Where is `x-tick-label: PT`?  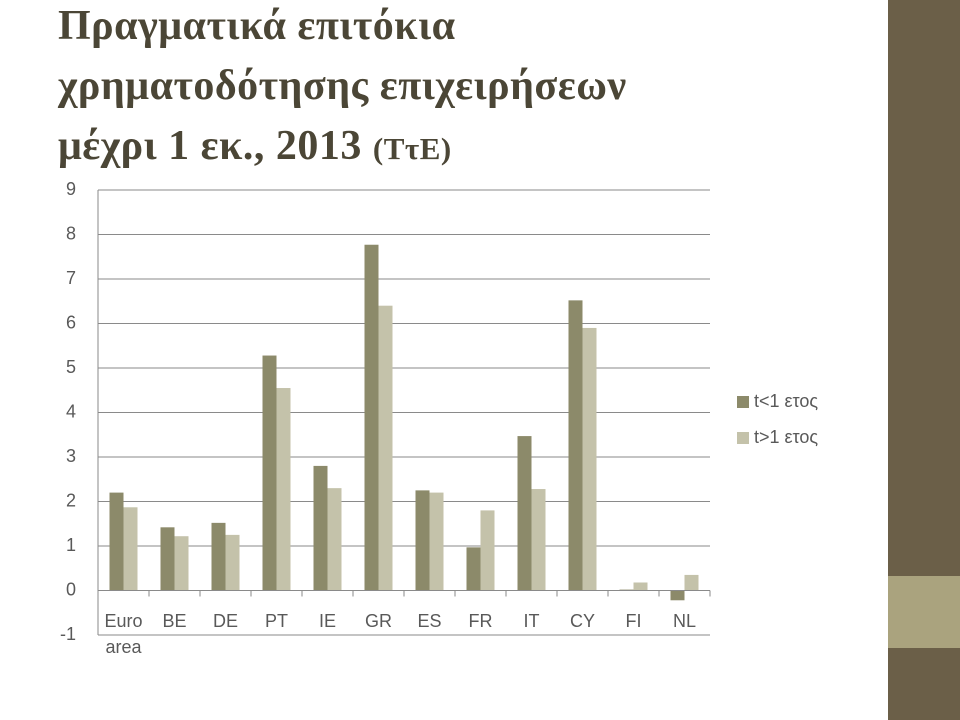 x-tick-label: PT is located at coordinates (276, 621).